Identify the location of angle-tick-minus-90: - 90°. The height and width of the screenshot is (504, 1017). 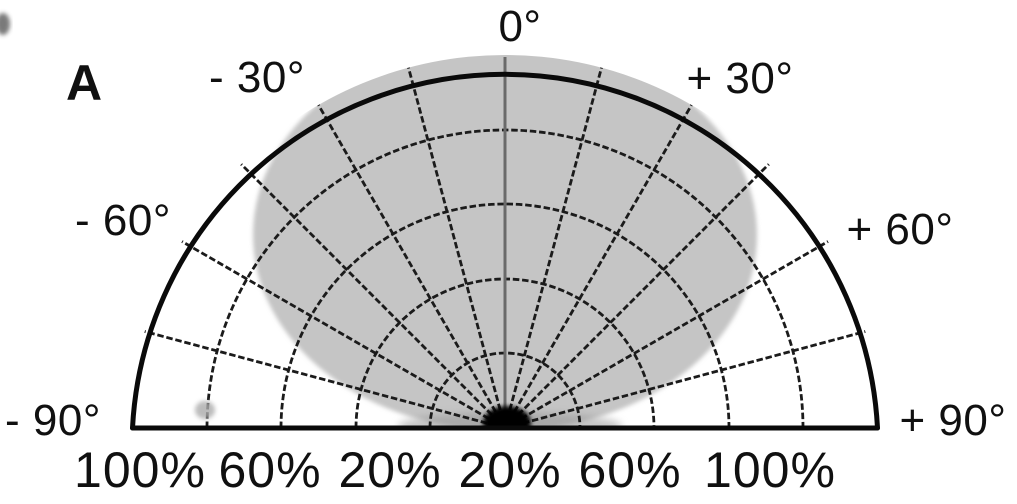
(53, 420).